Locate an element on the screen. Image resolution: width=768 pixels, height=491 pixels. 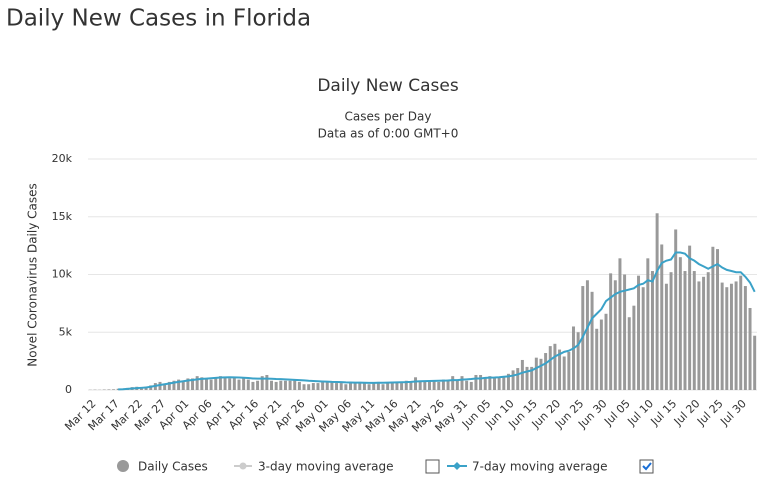
checkbox is located at coordinates (432, 466).